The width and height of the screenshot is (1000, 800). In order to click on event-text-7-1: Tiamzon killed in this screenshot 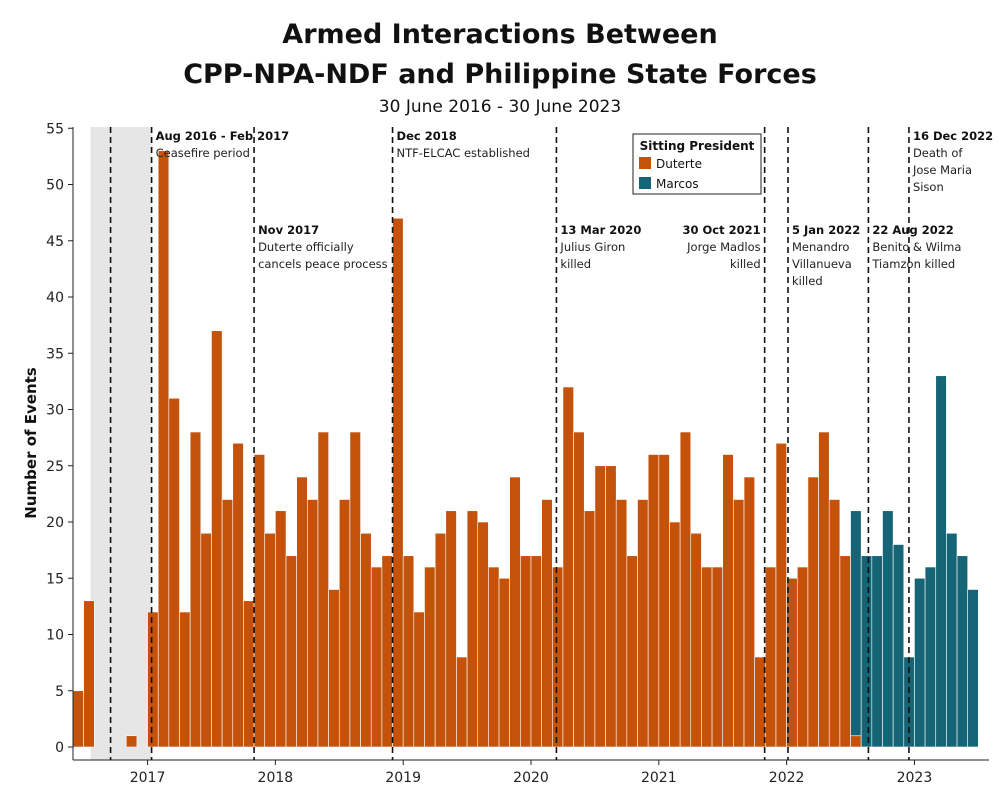, I will do `click(913, 264)`.